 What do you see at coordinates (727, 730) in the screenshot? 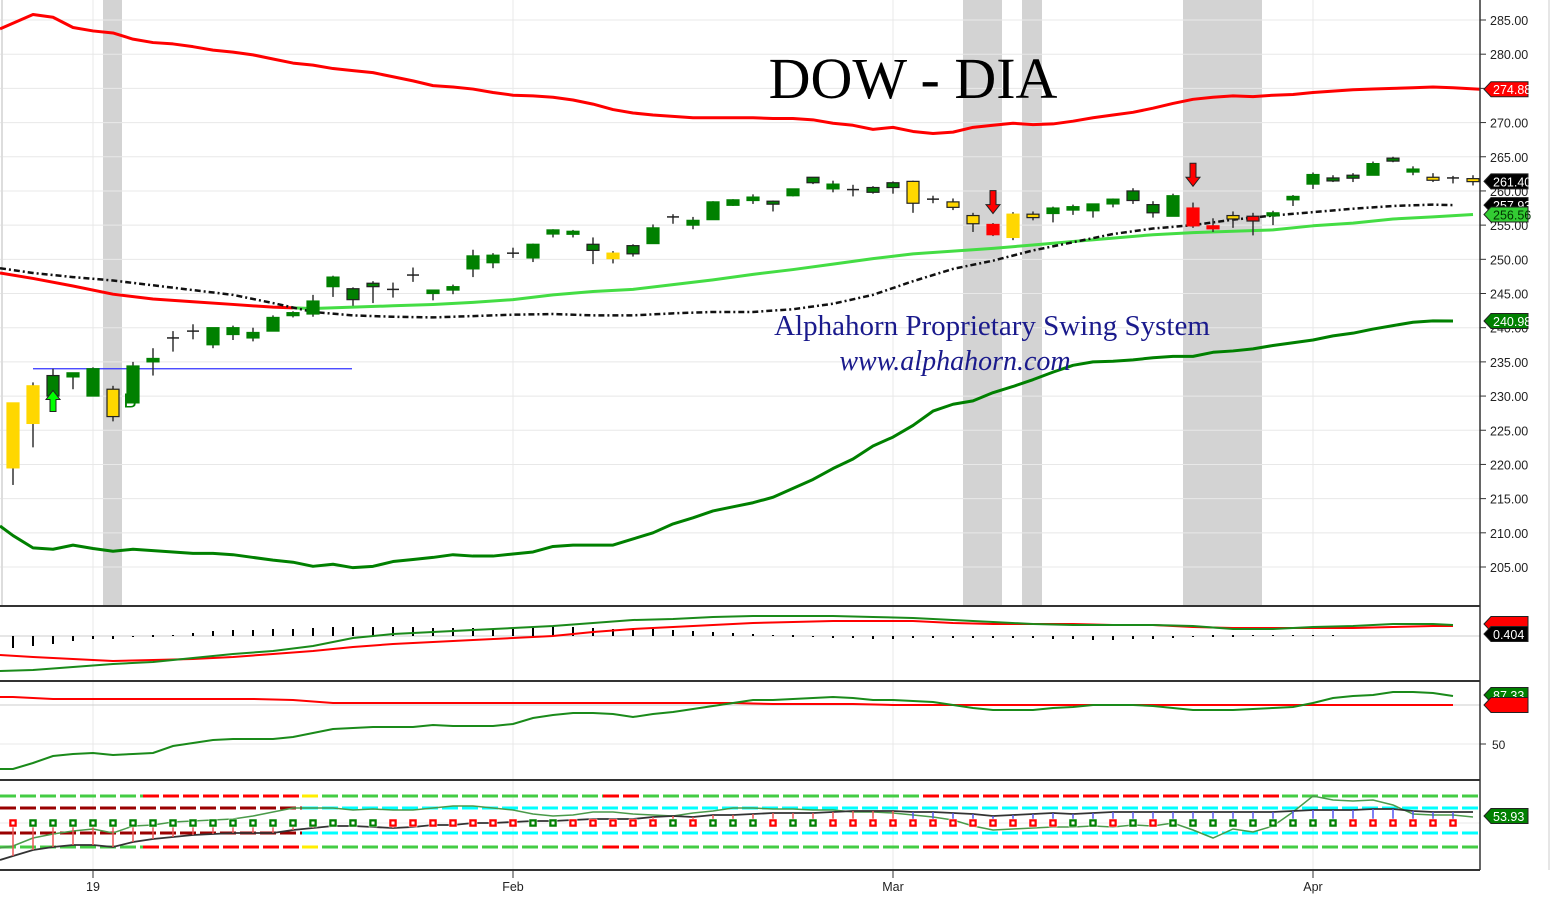
I see `stochastic-line` at bounding box center [727, 730].